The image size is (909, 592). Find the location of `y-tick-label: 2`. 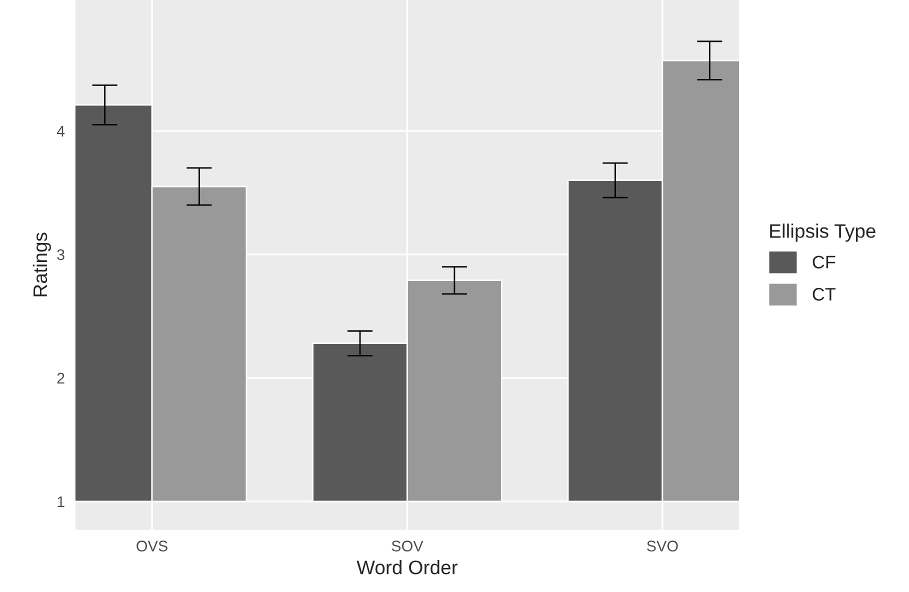

y-tick-label: 2 is located at coordinates (60, 378).